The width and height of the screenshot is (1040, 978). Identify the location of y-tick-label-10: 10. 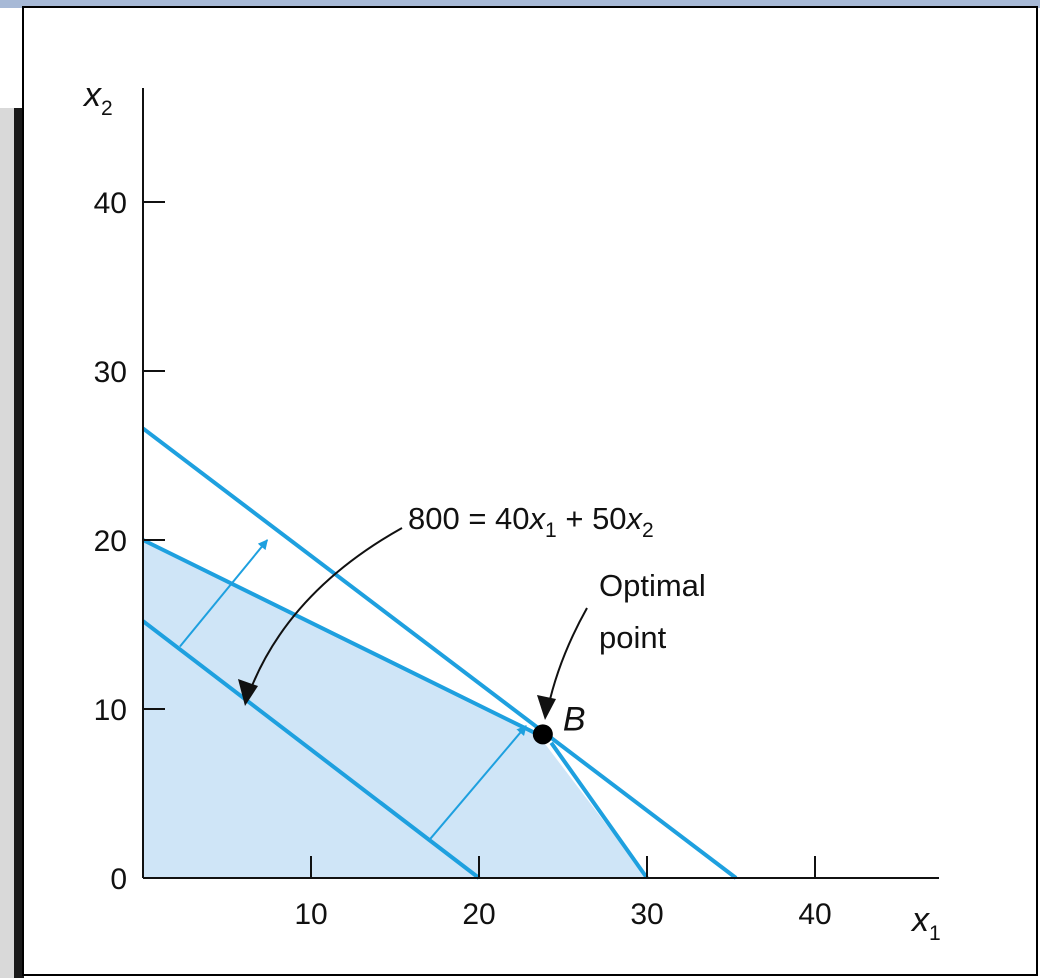
(110, 710).